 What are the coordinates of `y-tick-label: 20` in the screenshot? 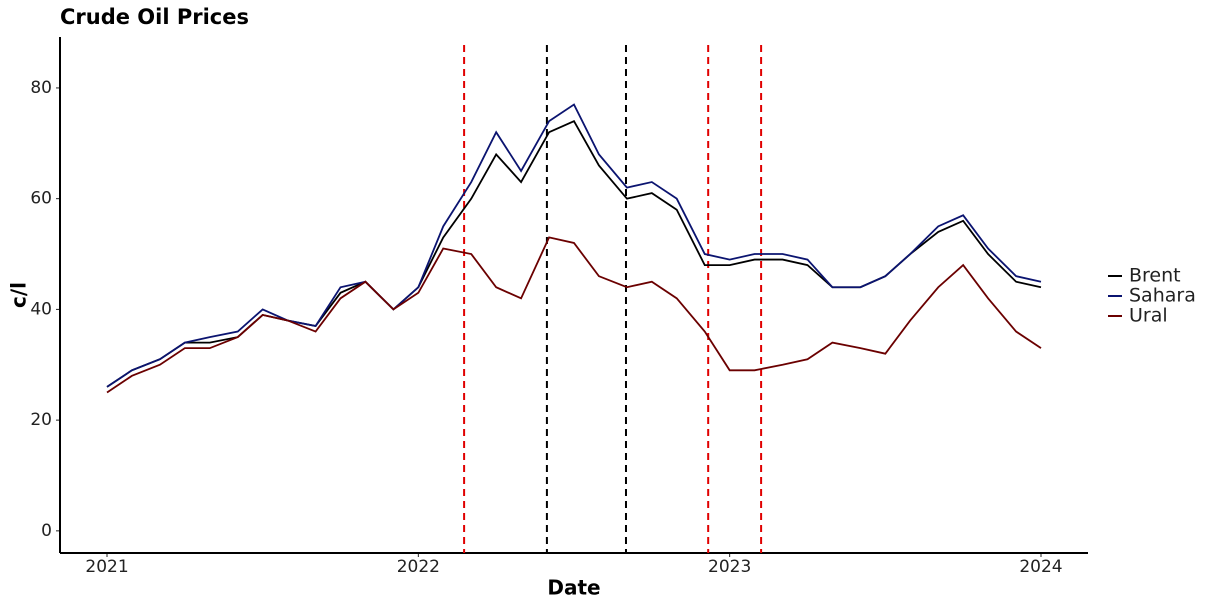 It's located at (41, 420).